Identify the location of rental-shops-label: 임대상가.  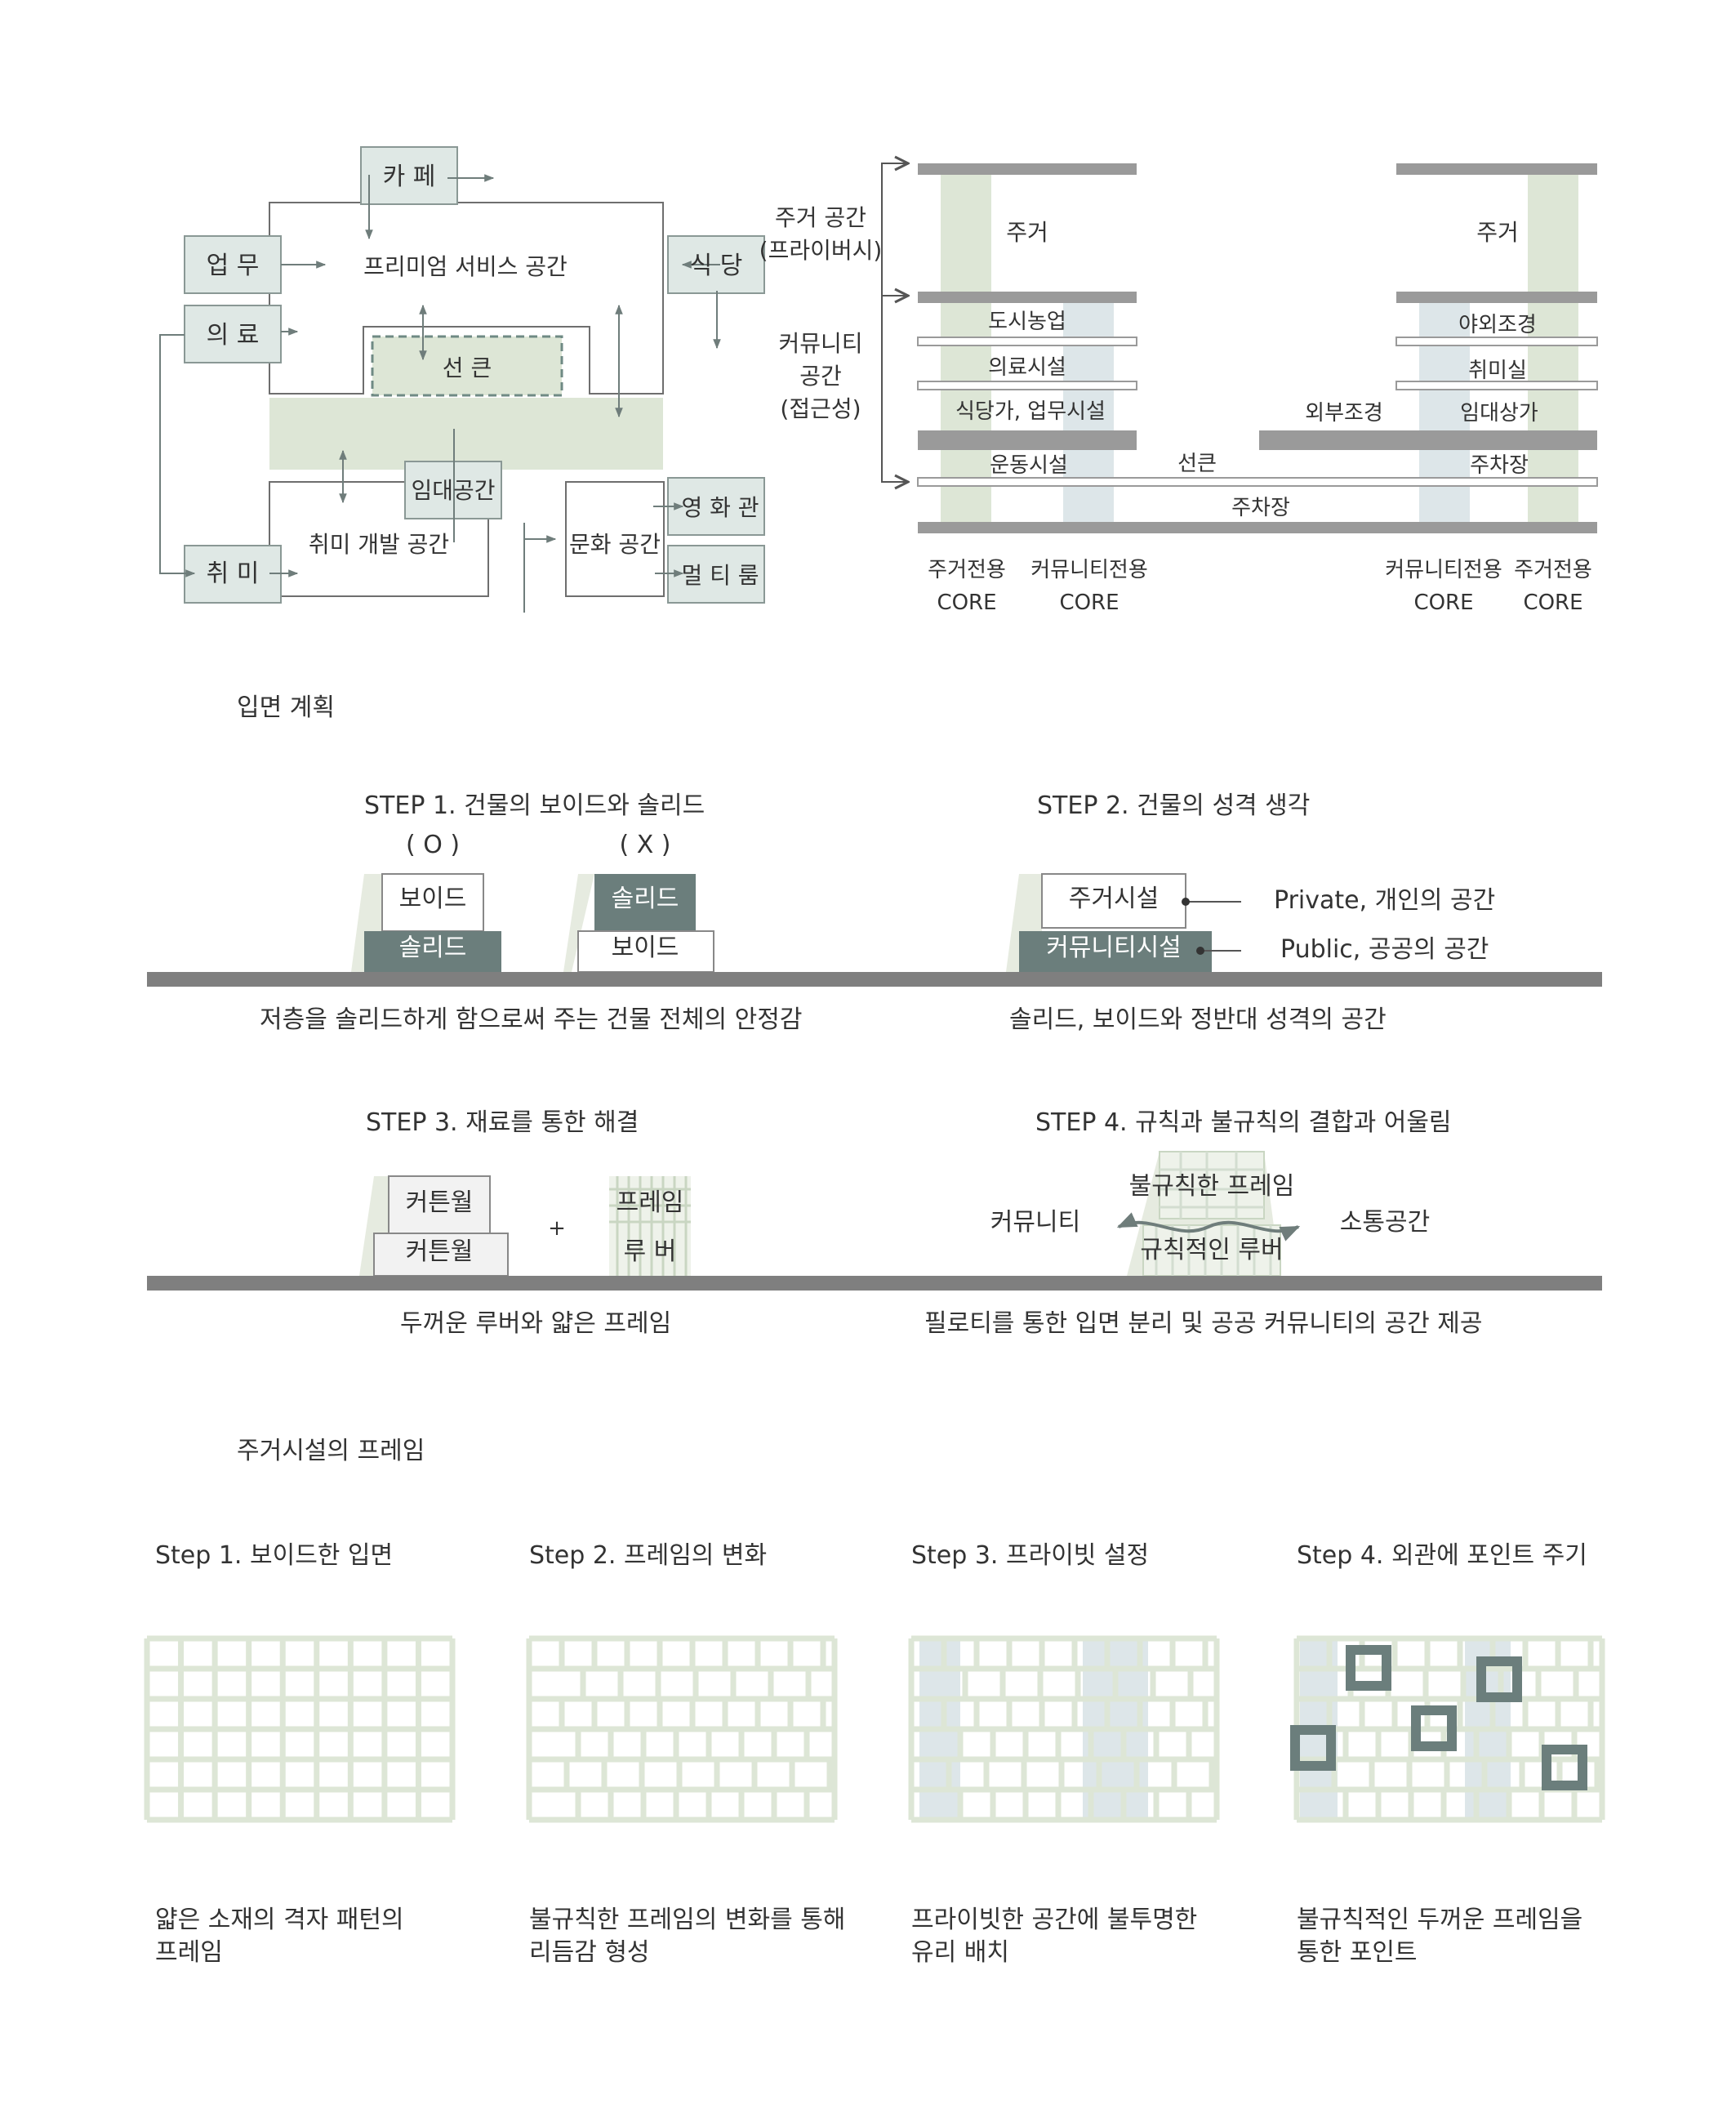
(1499, 413).